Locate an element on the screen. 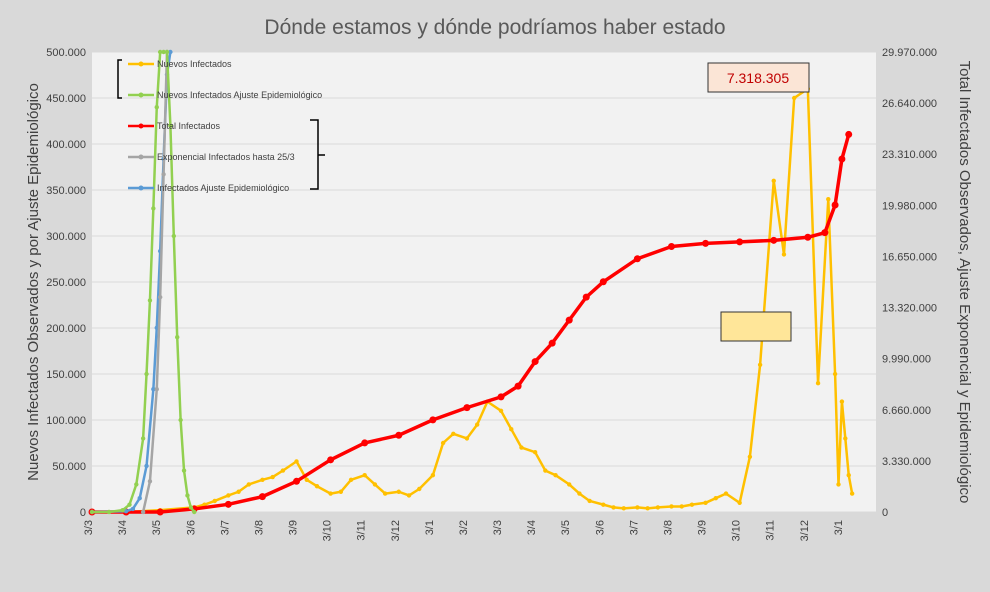 The image size is (990, 592). x-tick-label: 3/1 is located at coordinates (839, 527).